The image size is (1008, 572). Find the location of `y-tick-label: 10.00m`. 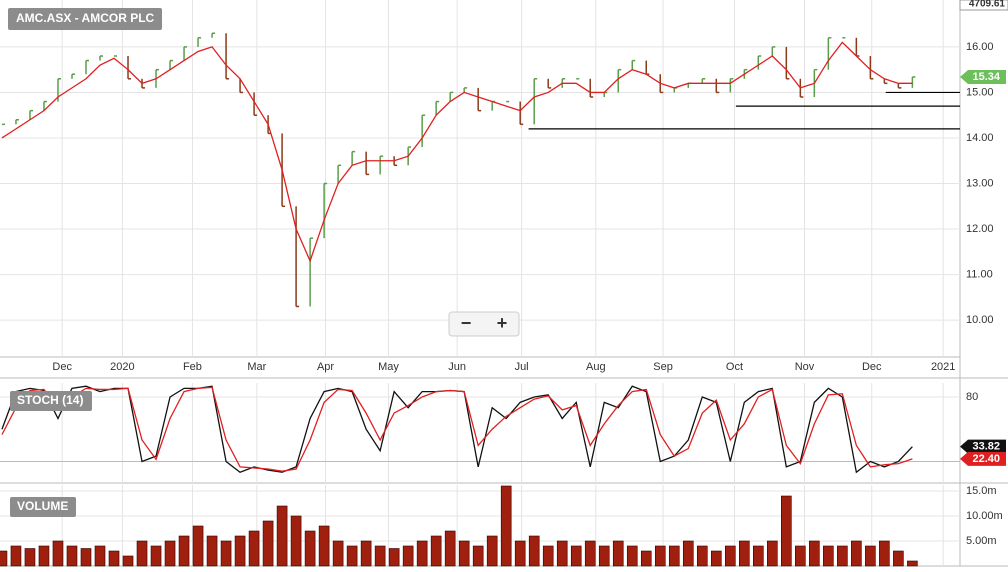

y-tick-label: 10.00m is located at coordinates (984, 516).